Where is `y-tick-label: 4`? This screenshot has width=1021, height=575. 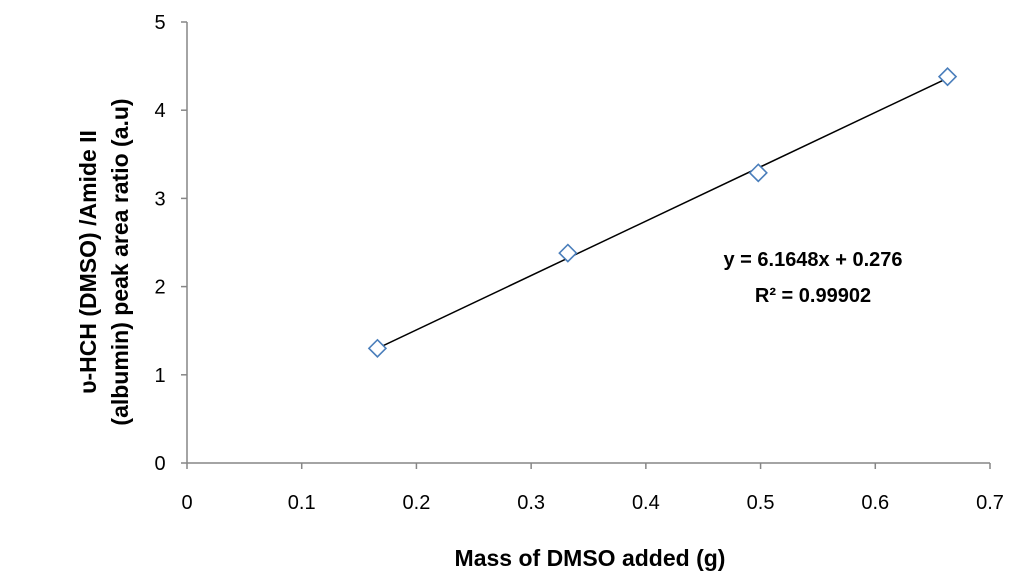
y-tick-label: 4 is located at coordinates (159, 111).